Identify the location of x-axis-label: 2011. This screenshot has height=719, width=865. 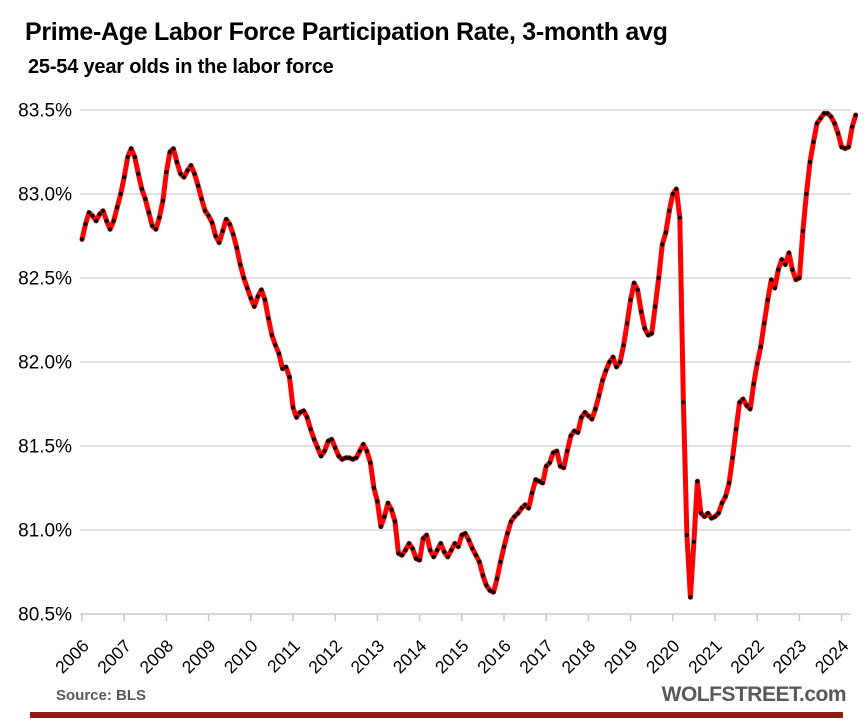
(283, 656).